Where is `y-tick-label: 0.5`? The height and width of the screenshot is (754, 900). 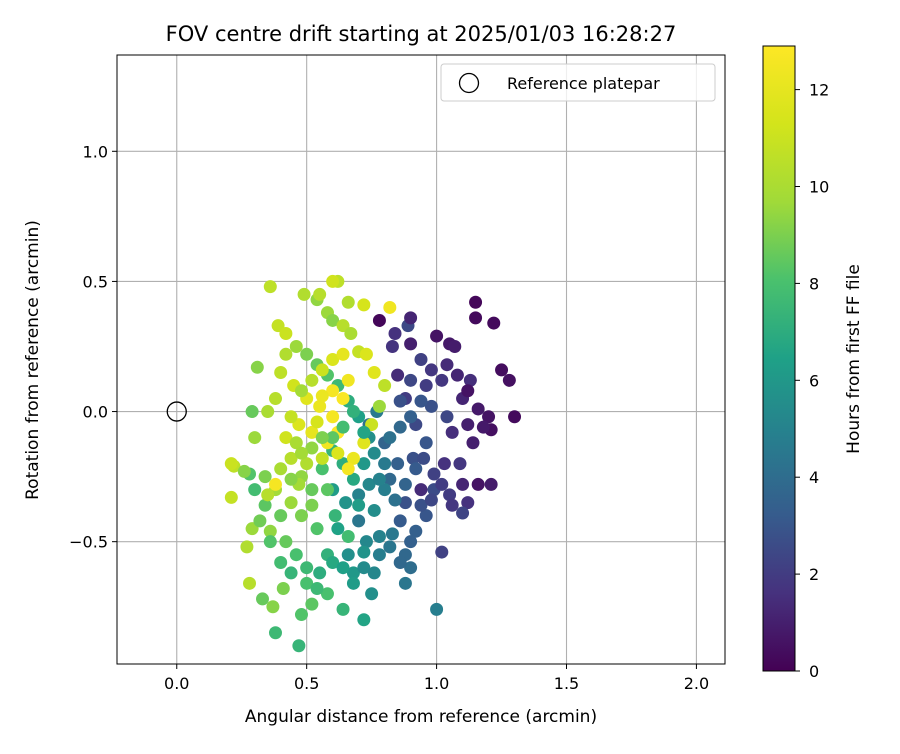 y-tick-label: 0.5 is located at coordinates (95, 281).